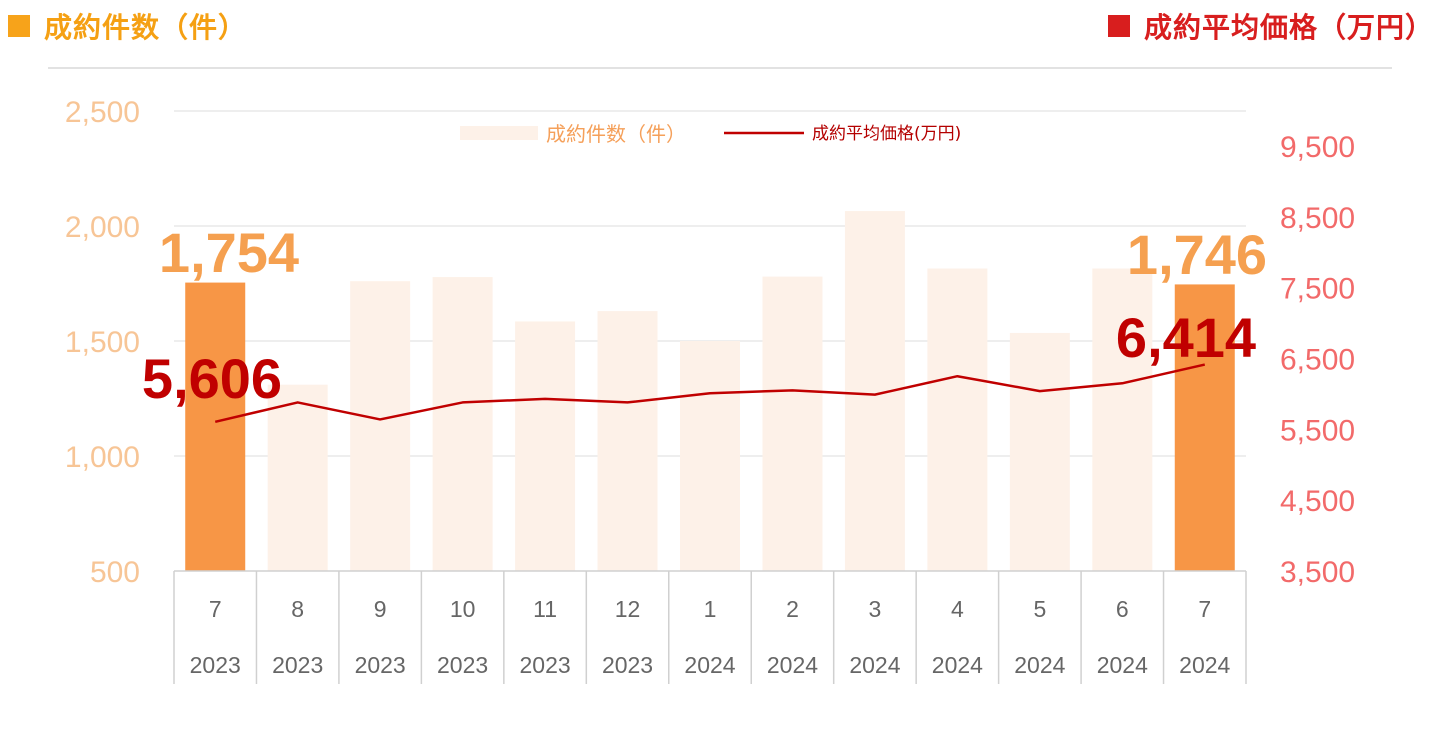 This screenshot has height=738, width=1440. I want to click on x-tick-month: 1, so click(710, 609).